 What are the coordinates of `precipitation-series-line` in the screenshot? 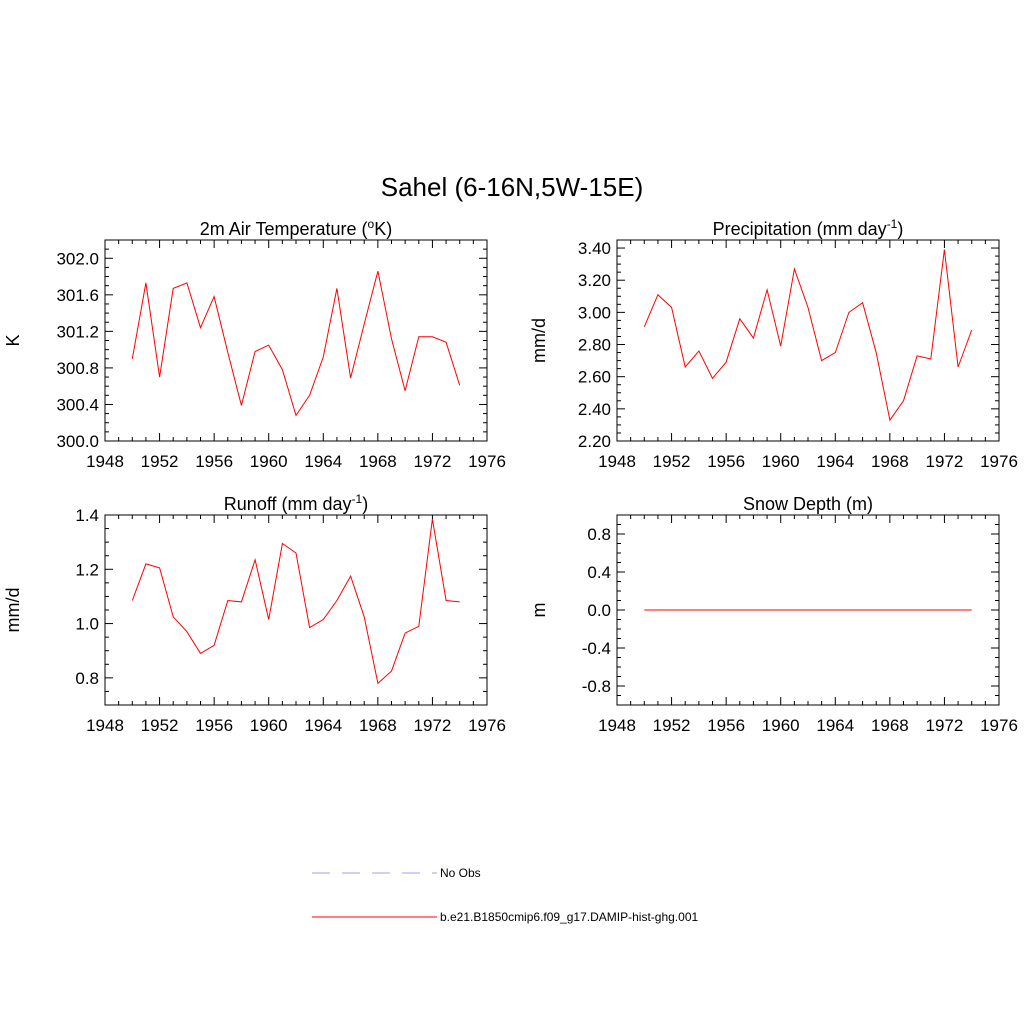 It's located at (808, 335).